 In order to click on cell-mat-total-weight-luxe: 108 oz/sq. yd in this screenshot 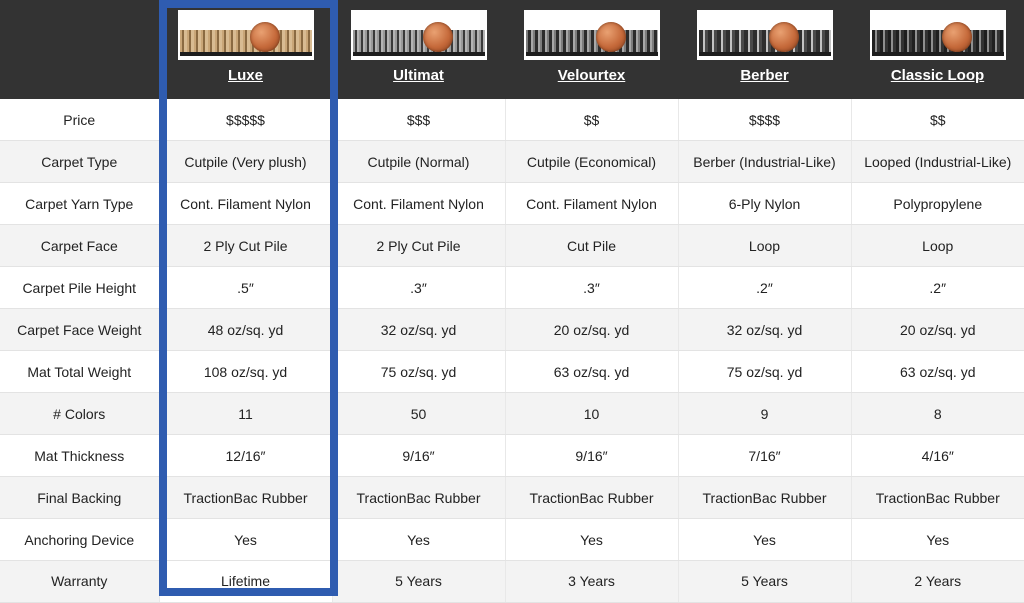, I will do `click(246, 372)`.